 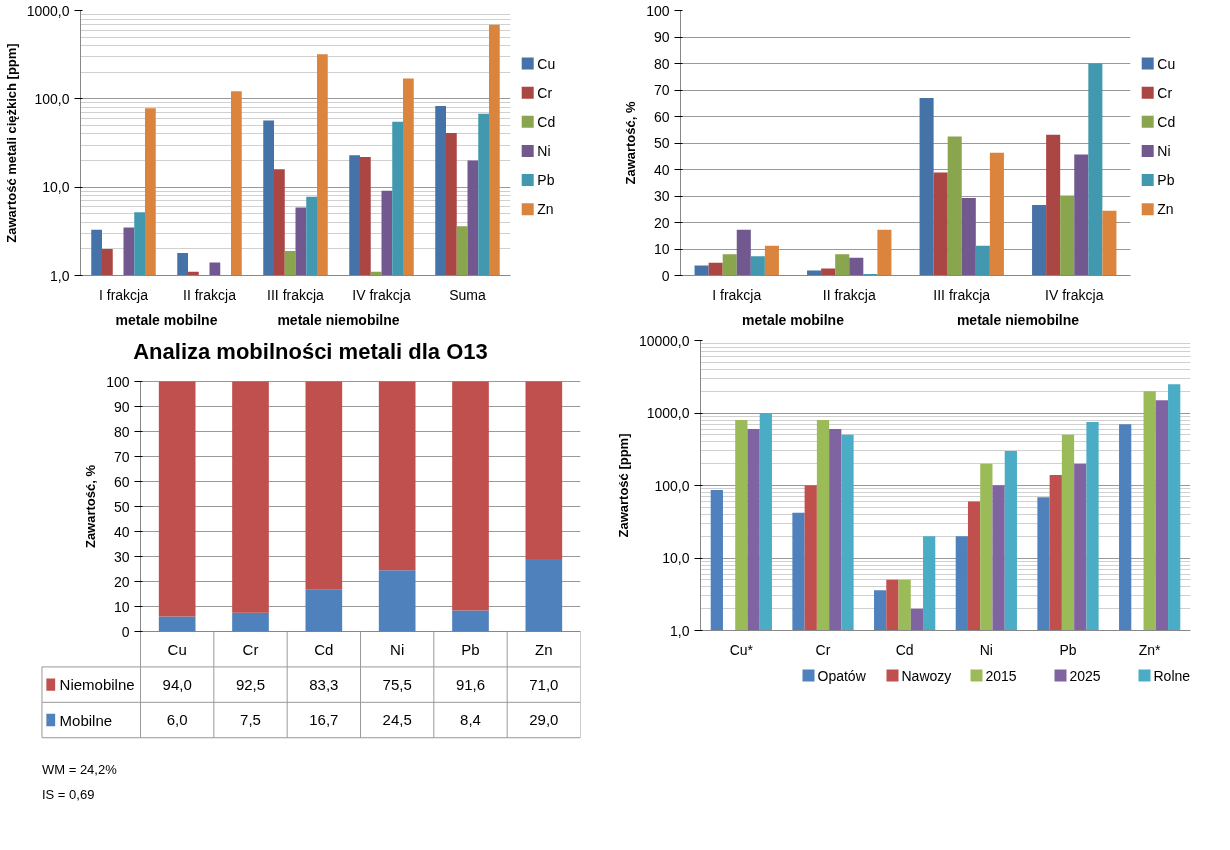 What do you see at coordinates (397, 720) in the screenshot?
I see `data-label: 24,5` at bounding box center [397, 720].